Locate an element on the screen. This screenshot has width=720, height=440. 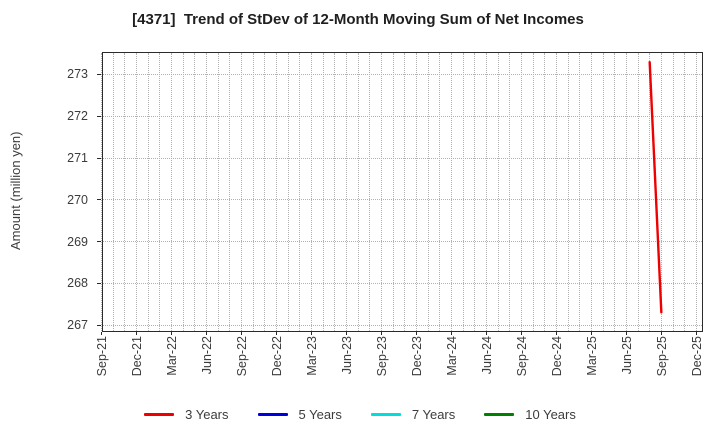
legend-item-10-years: 10 Years is located at coordinates (530, 414).